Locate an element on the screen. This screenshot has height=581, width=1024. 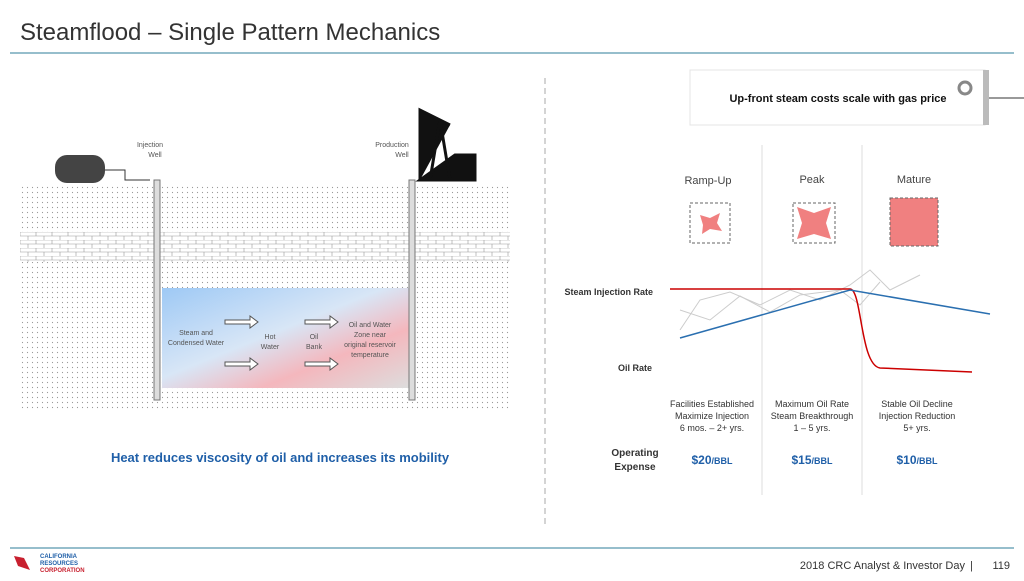
stage-description: Steam Breakthrough is located at coordinates (812, 416).